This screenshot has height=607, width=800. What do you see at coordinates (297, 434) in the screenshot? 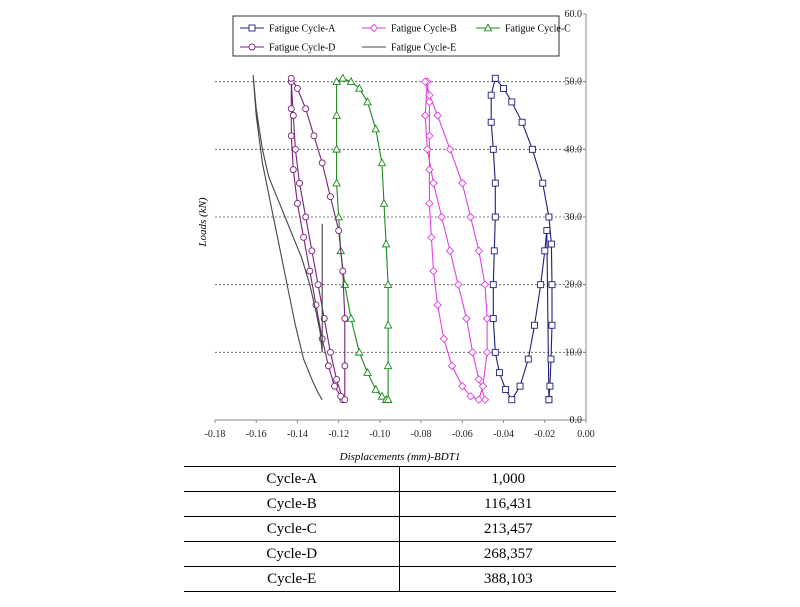
I see `x-tick-label: -0.14` at bounding box center [297, 434].